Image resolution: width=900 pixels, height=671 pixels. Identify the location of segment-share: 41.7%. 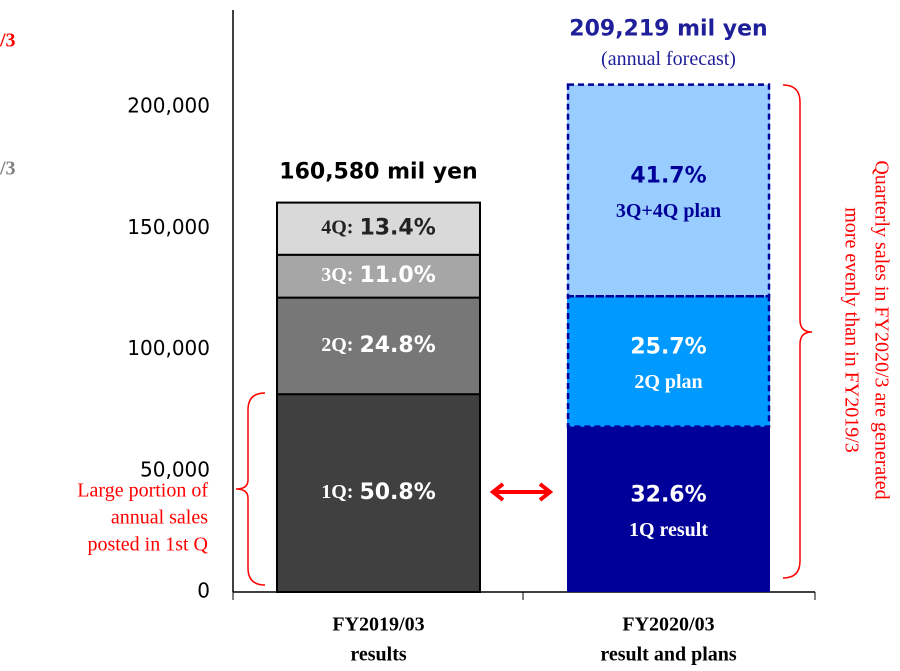
(668, 175).